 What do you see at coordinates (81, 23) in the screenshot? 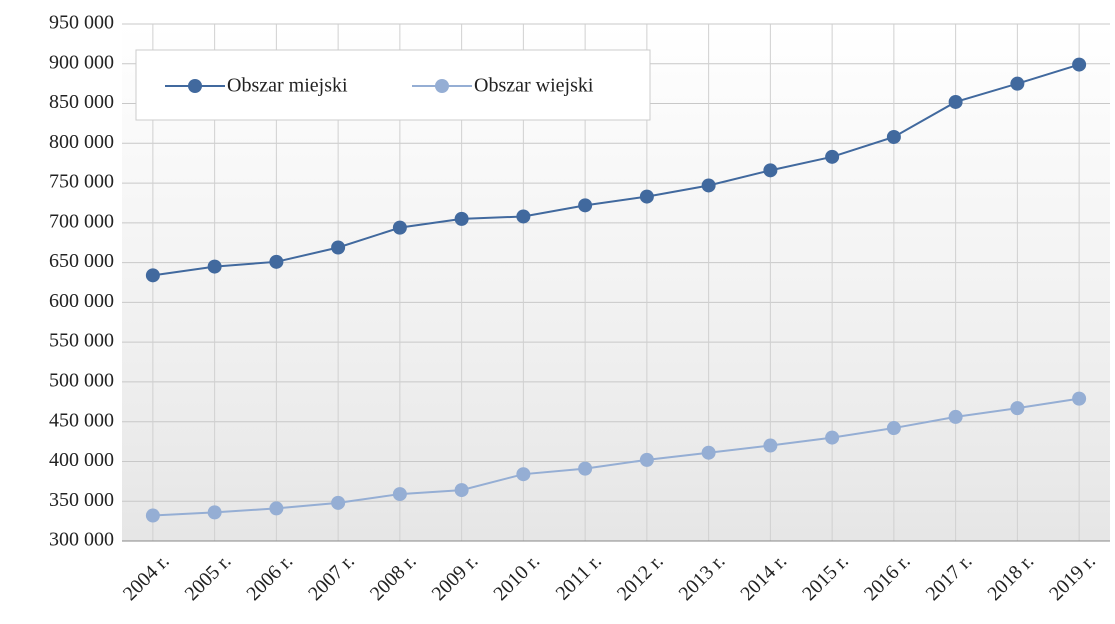
I see `y-tick-label: 950 000` at bounding box center [81, 23].